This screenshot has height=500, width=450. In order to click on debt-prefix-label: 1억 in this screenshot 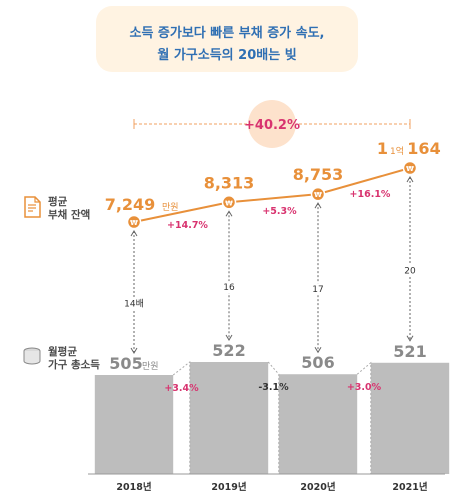, I will do `click(397, 151)`.